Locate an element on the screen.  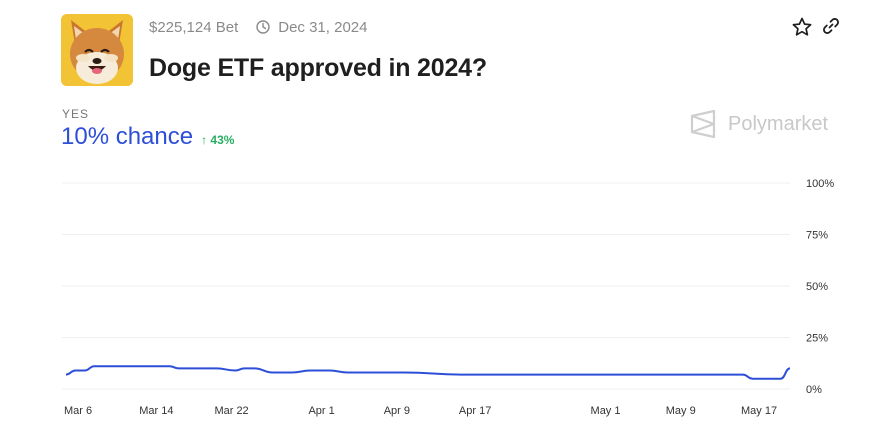
yes-probability-line is located at coordinates (428, 372).